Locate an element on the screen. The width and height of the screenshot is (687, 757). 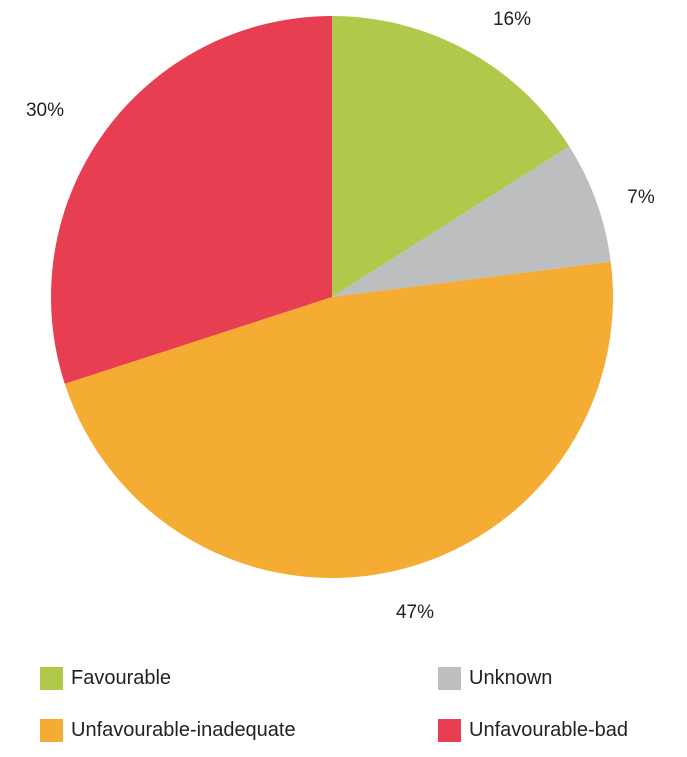
slice-label-favourable: 16% is located at coordinates (512, 19).